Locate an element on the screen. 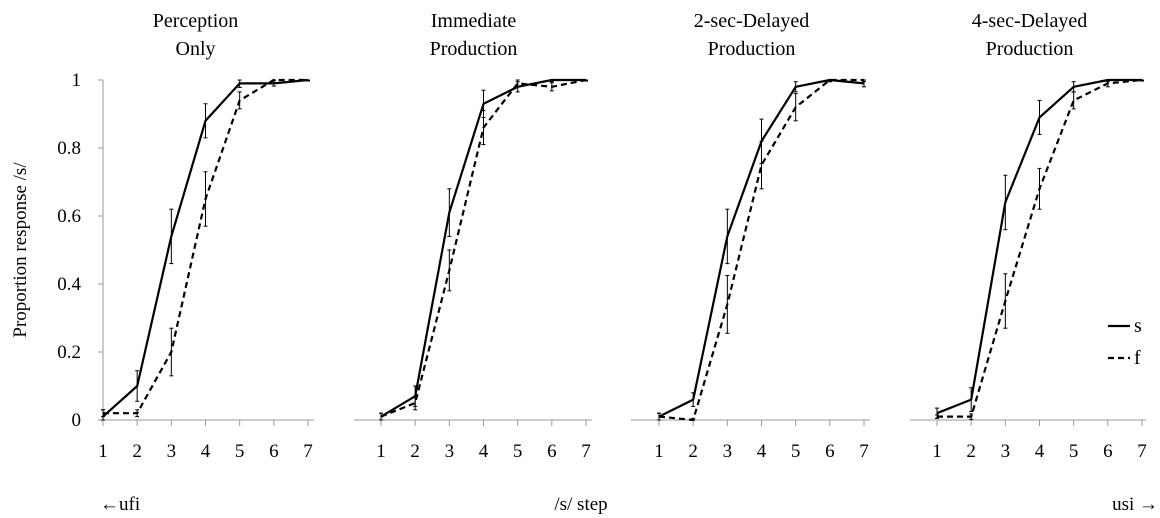 The height and width of the screenshot is (518, 1160). panel-title-line: Only is located at coordinates (196, 49).